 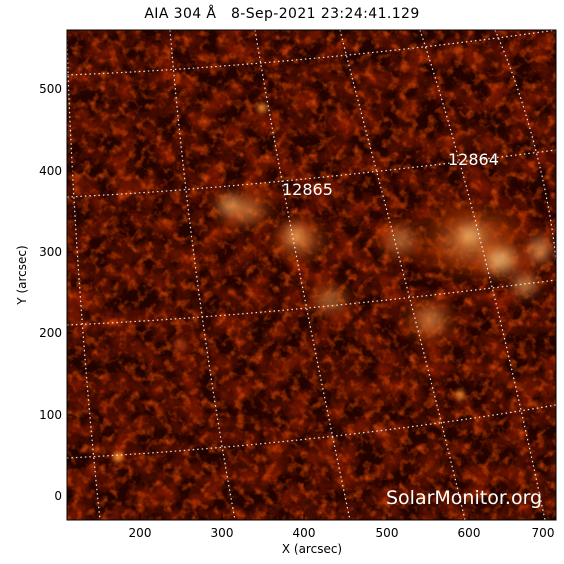 What do you see at coordinates (222, 533) in the screenshot?
I see `x-tick-label: 300` at bounding box center [222, 533].